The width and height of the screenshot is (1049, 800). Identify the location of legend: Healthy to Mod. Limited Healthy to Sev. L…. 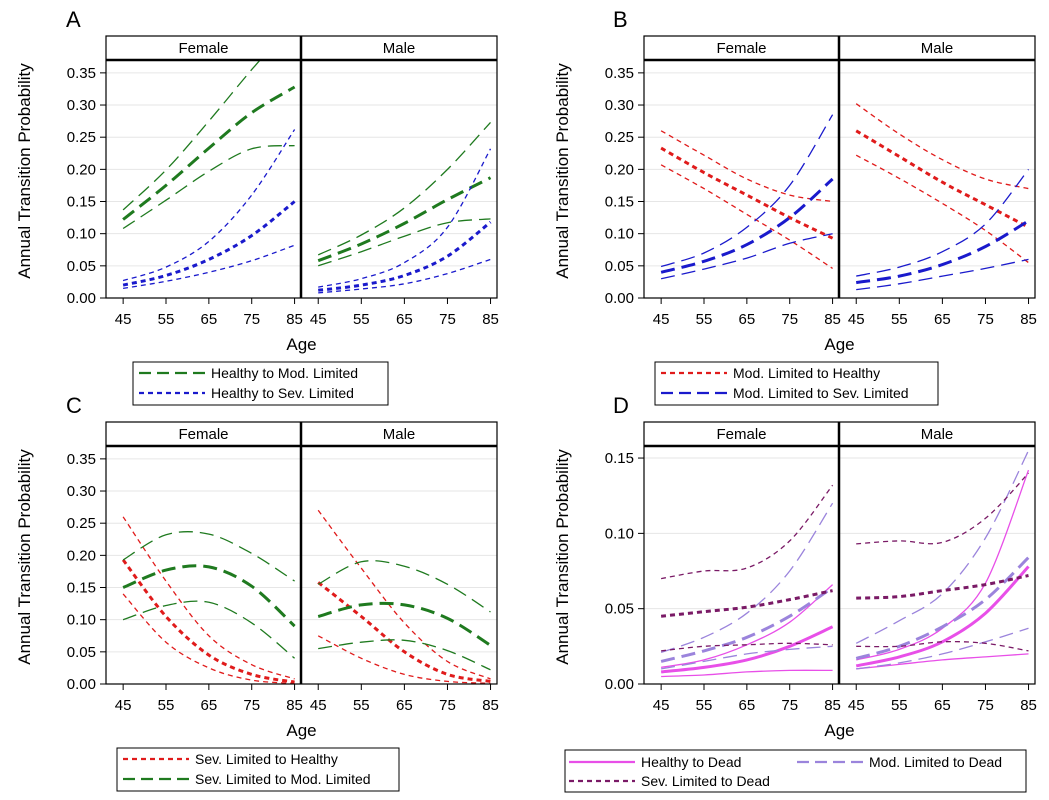
(260, 383).